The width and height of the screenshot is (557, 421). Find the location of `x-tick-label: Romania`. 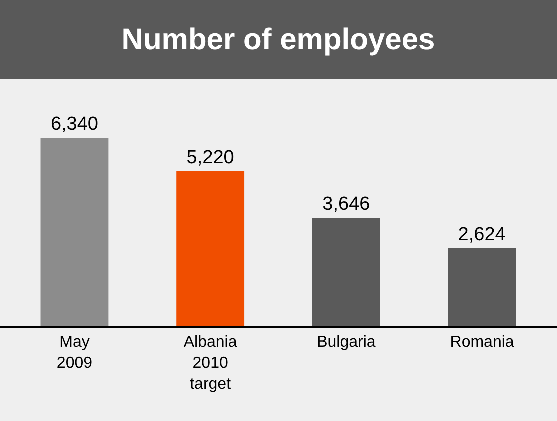

x-tick-label: Romania is located at coordinates (482, 343).